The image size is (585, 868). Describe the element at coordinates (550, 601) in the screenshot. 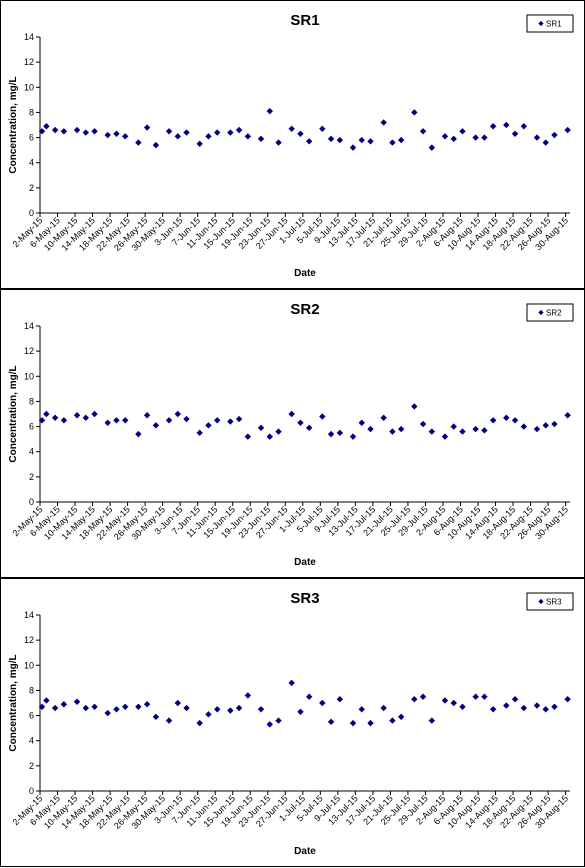

I see `legend: SR3` at that location.